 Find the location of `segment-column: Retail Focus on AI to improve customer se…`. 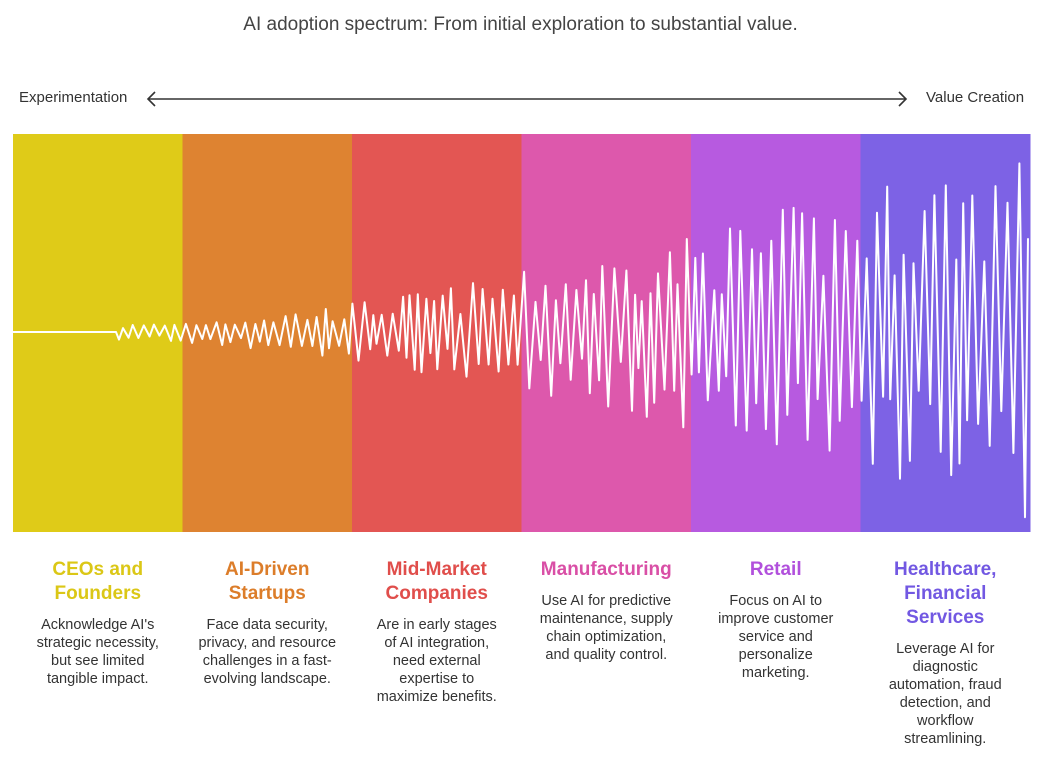

segment-column: Retail Focus on AI to improve customer se… is located at coordinates (776, 620).